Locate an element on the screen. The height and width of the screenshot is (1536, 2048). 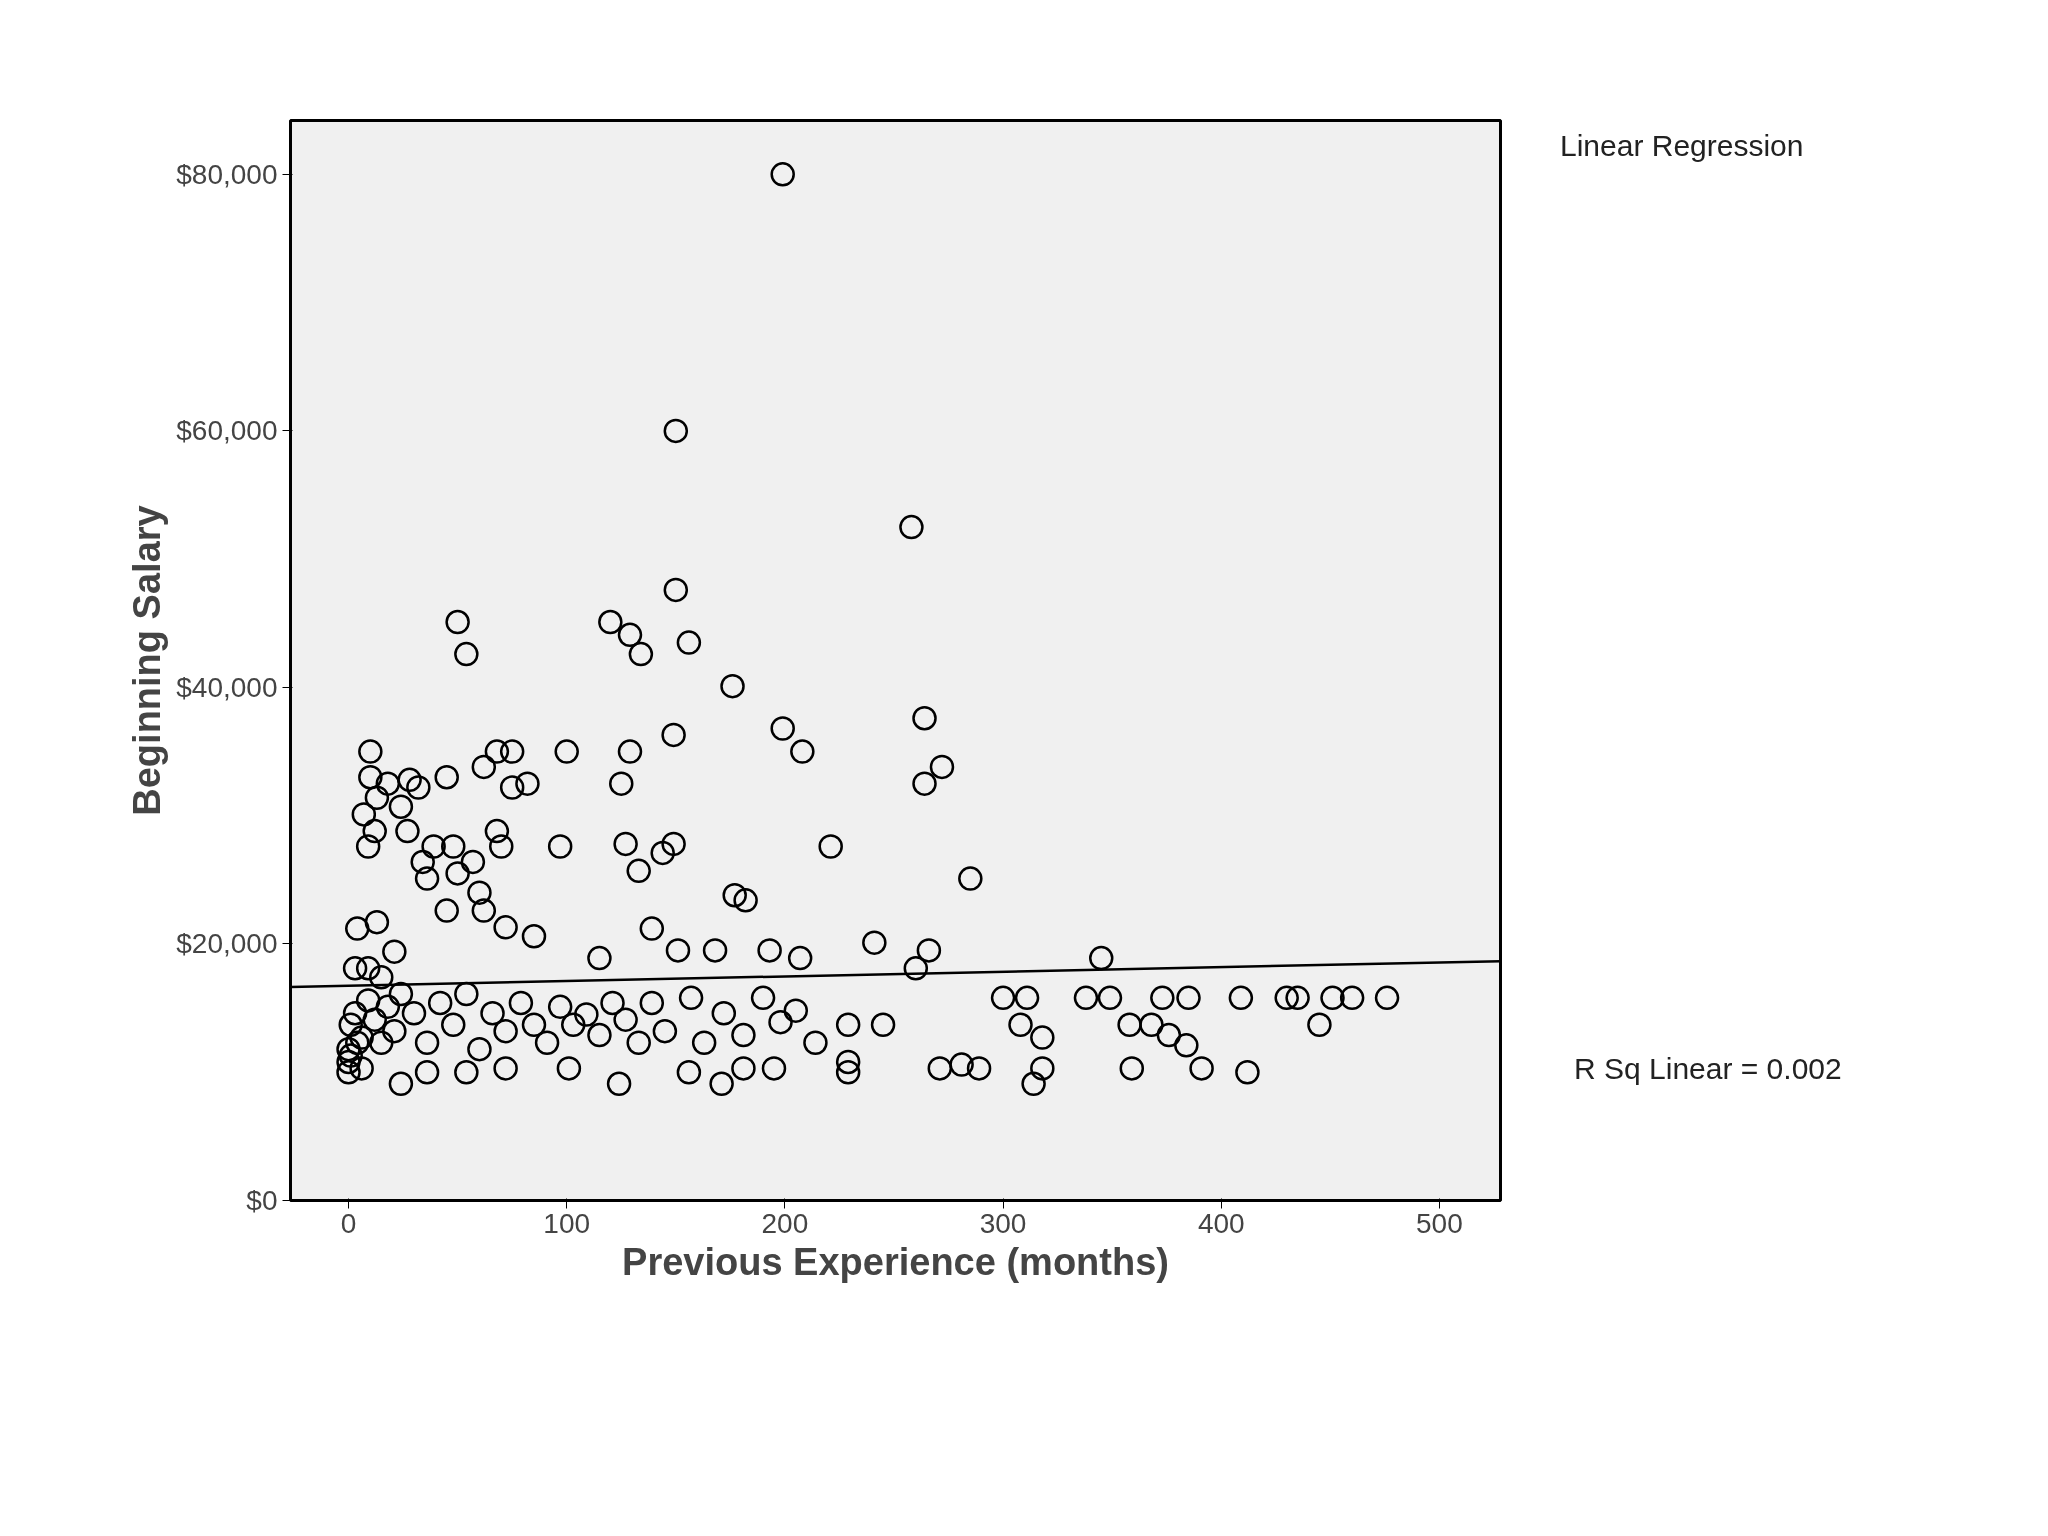
x-axis-title: Previous Experience (months) is located at coordinates (895, 1261).